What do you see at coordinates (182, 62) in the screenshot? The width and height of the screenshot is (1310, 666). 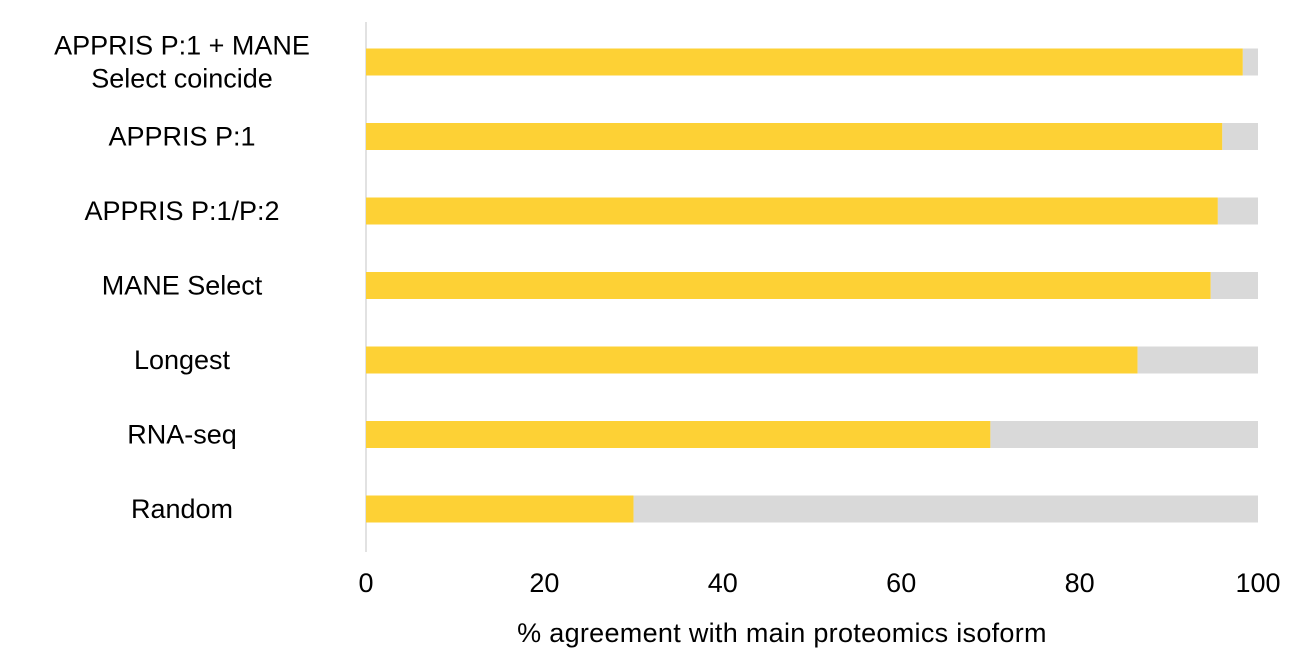 I see `category-label-0: APPRIS P:1 + MANE Select coincide` at bounding box center [182, 62].